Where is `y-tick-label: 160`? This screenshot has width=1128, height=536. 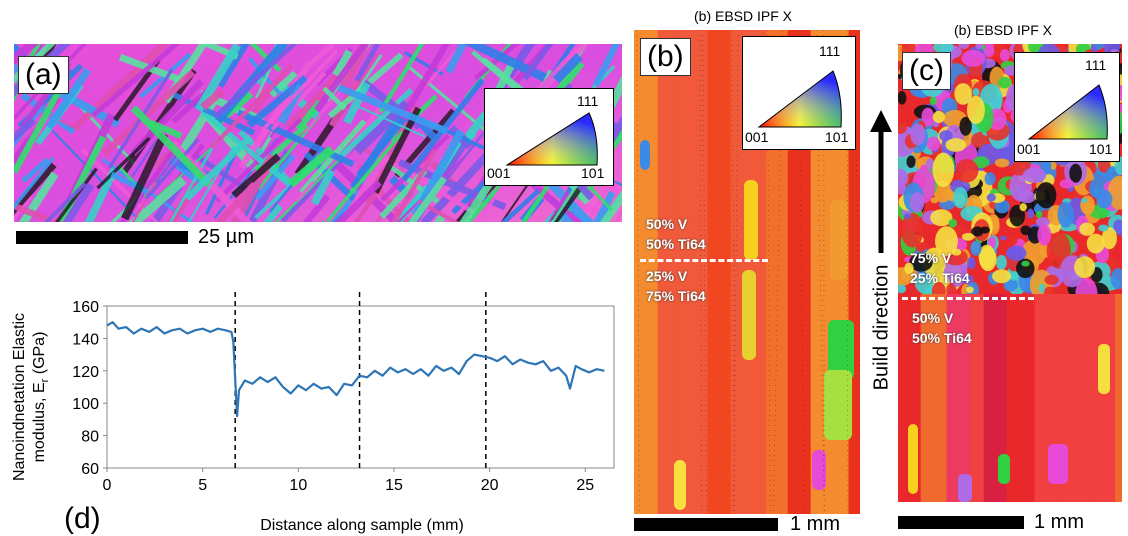
y-tick-label: 160 is located at coordinates (85, 307).